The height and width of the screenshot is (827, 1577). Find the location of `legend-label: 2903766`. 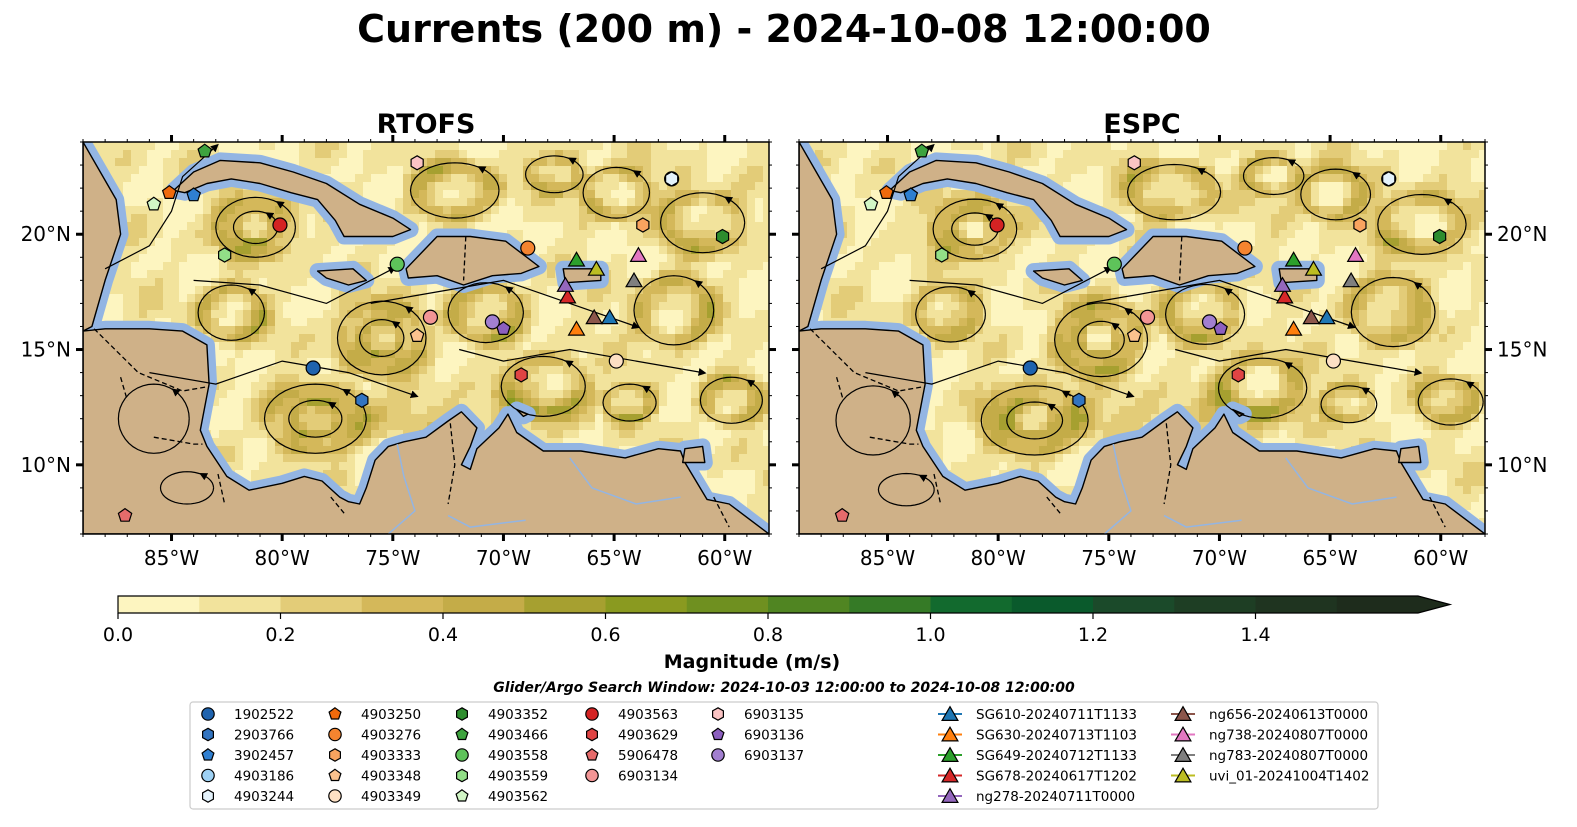

legend-label: 2903766 is located at coordinates (264, 736).